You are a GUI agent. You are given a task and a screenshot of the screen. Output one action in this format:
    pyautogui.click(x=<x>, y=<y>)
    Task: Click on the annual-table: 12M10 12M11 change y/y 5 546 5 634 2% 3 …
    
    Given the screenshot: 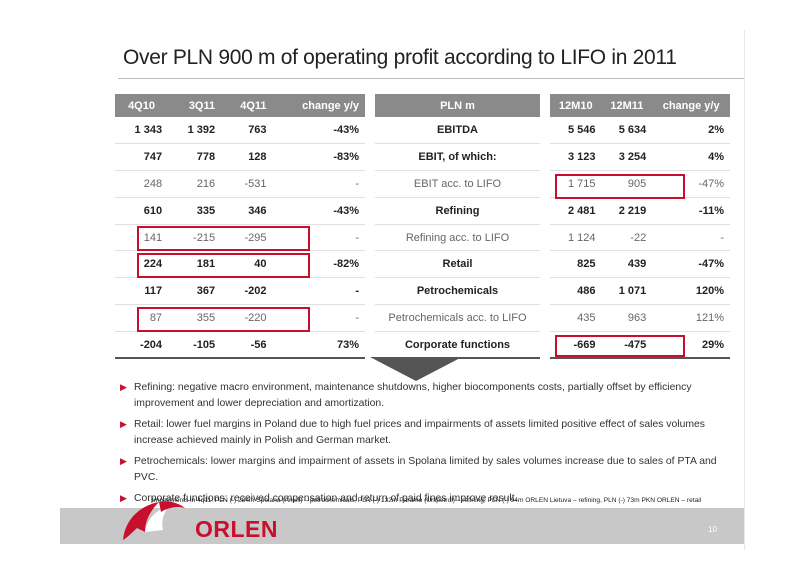 What is the action you would take?
    pyautogui.click(x=640, y=227)
    